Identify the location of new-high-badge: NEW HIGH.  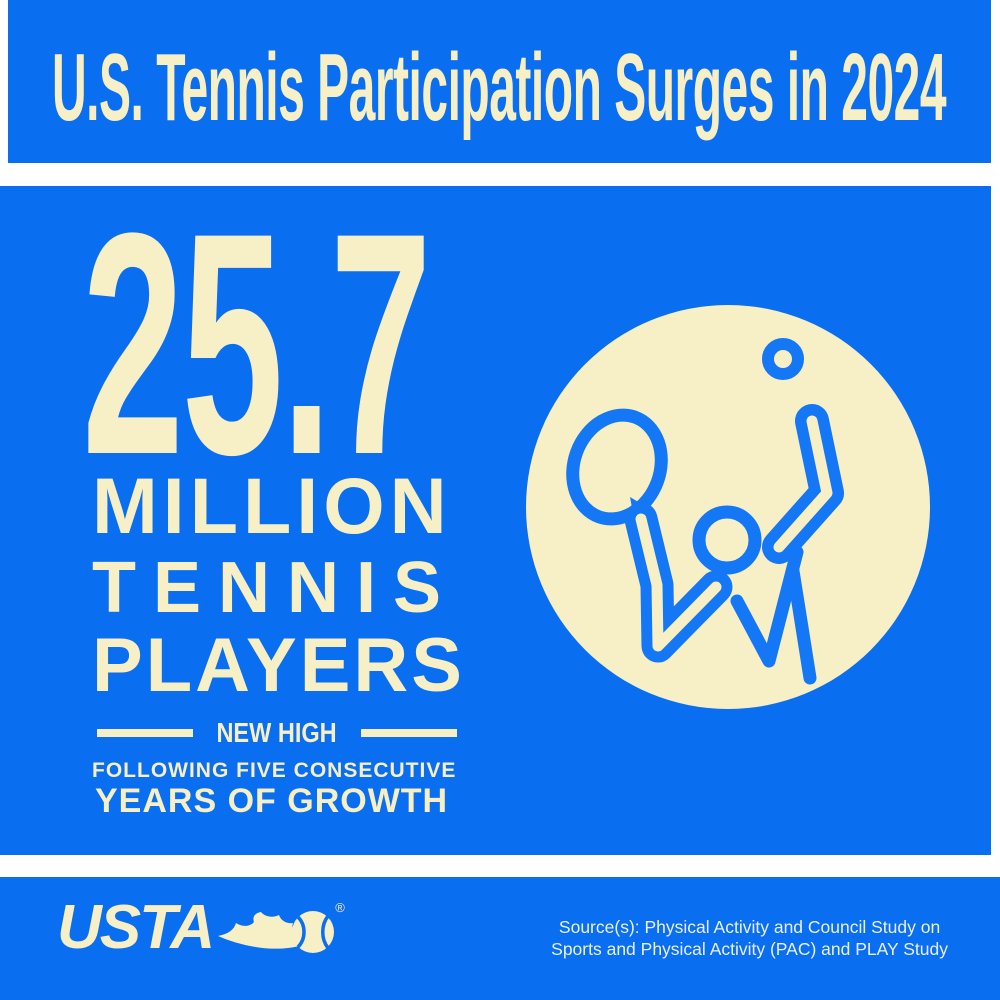
(277, 732).